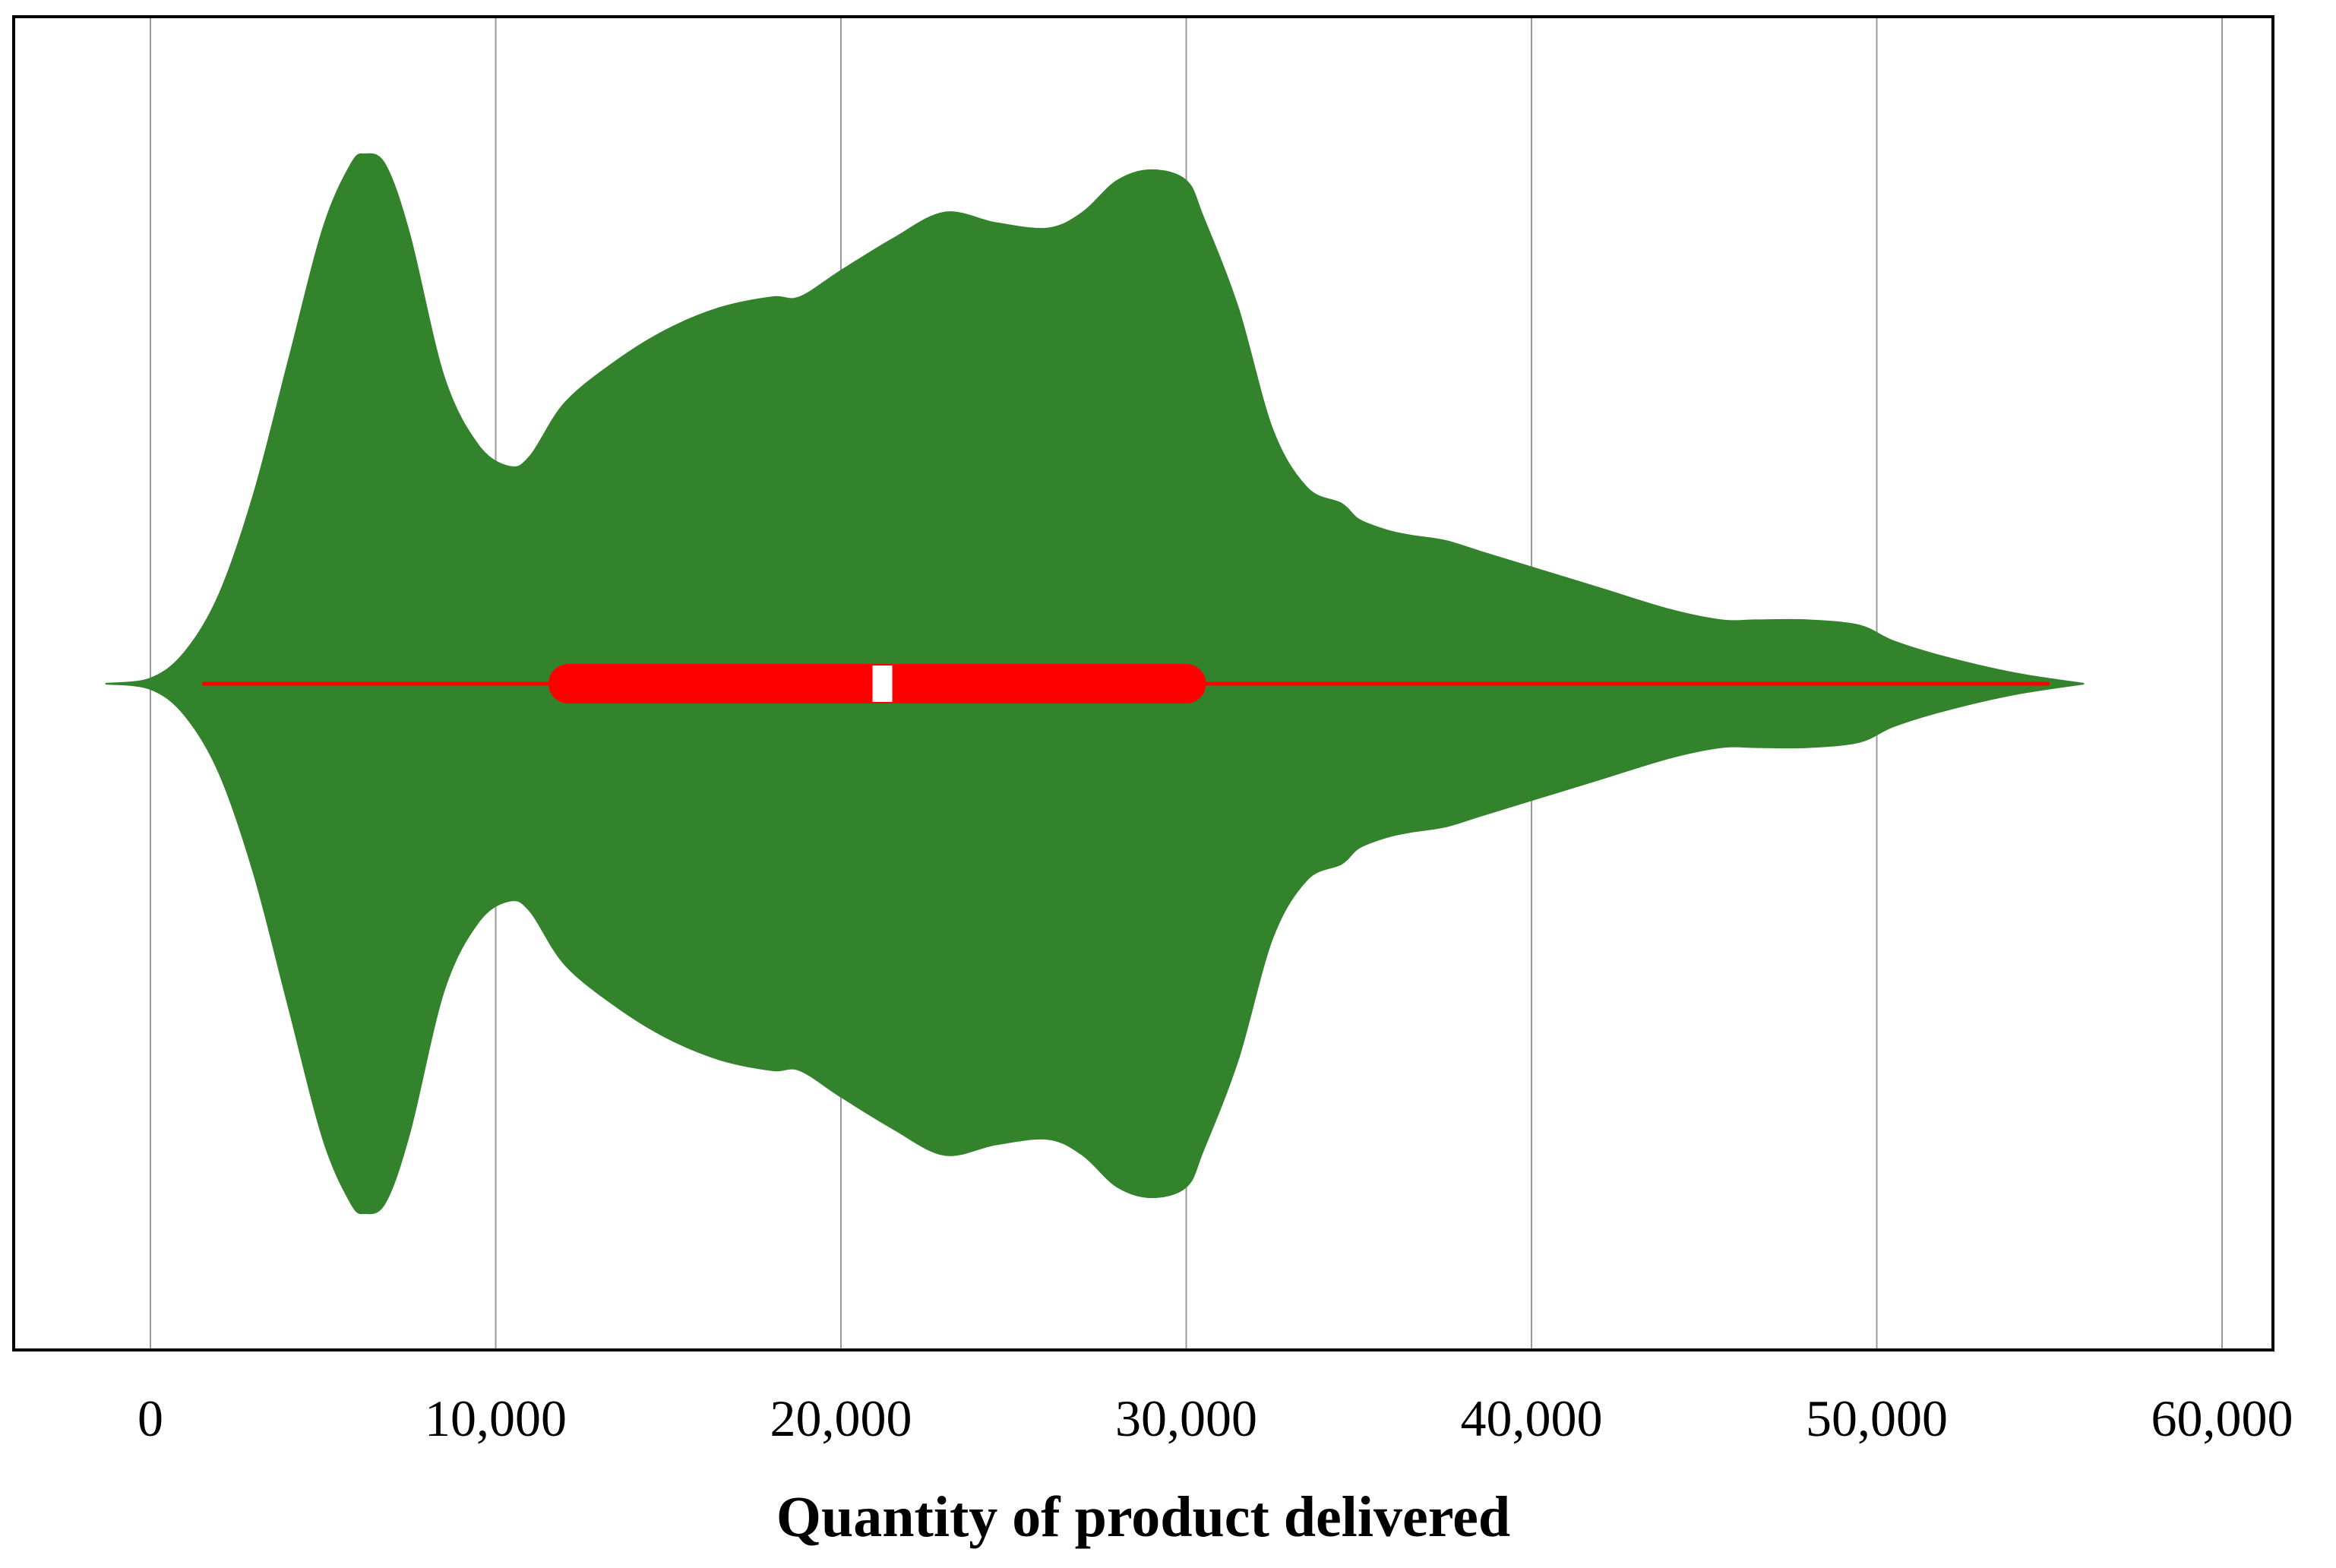 The height and width of the screenshot is (1568, 2336). I want to click on x-tick-labels: 0 10,000 20,000 30,000 40,000 50,000 60,000, so click(1215, 1418).